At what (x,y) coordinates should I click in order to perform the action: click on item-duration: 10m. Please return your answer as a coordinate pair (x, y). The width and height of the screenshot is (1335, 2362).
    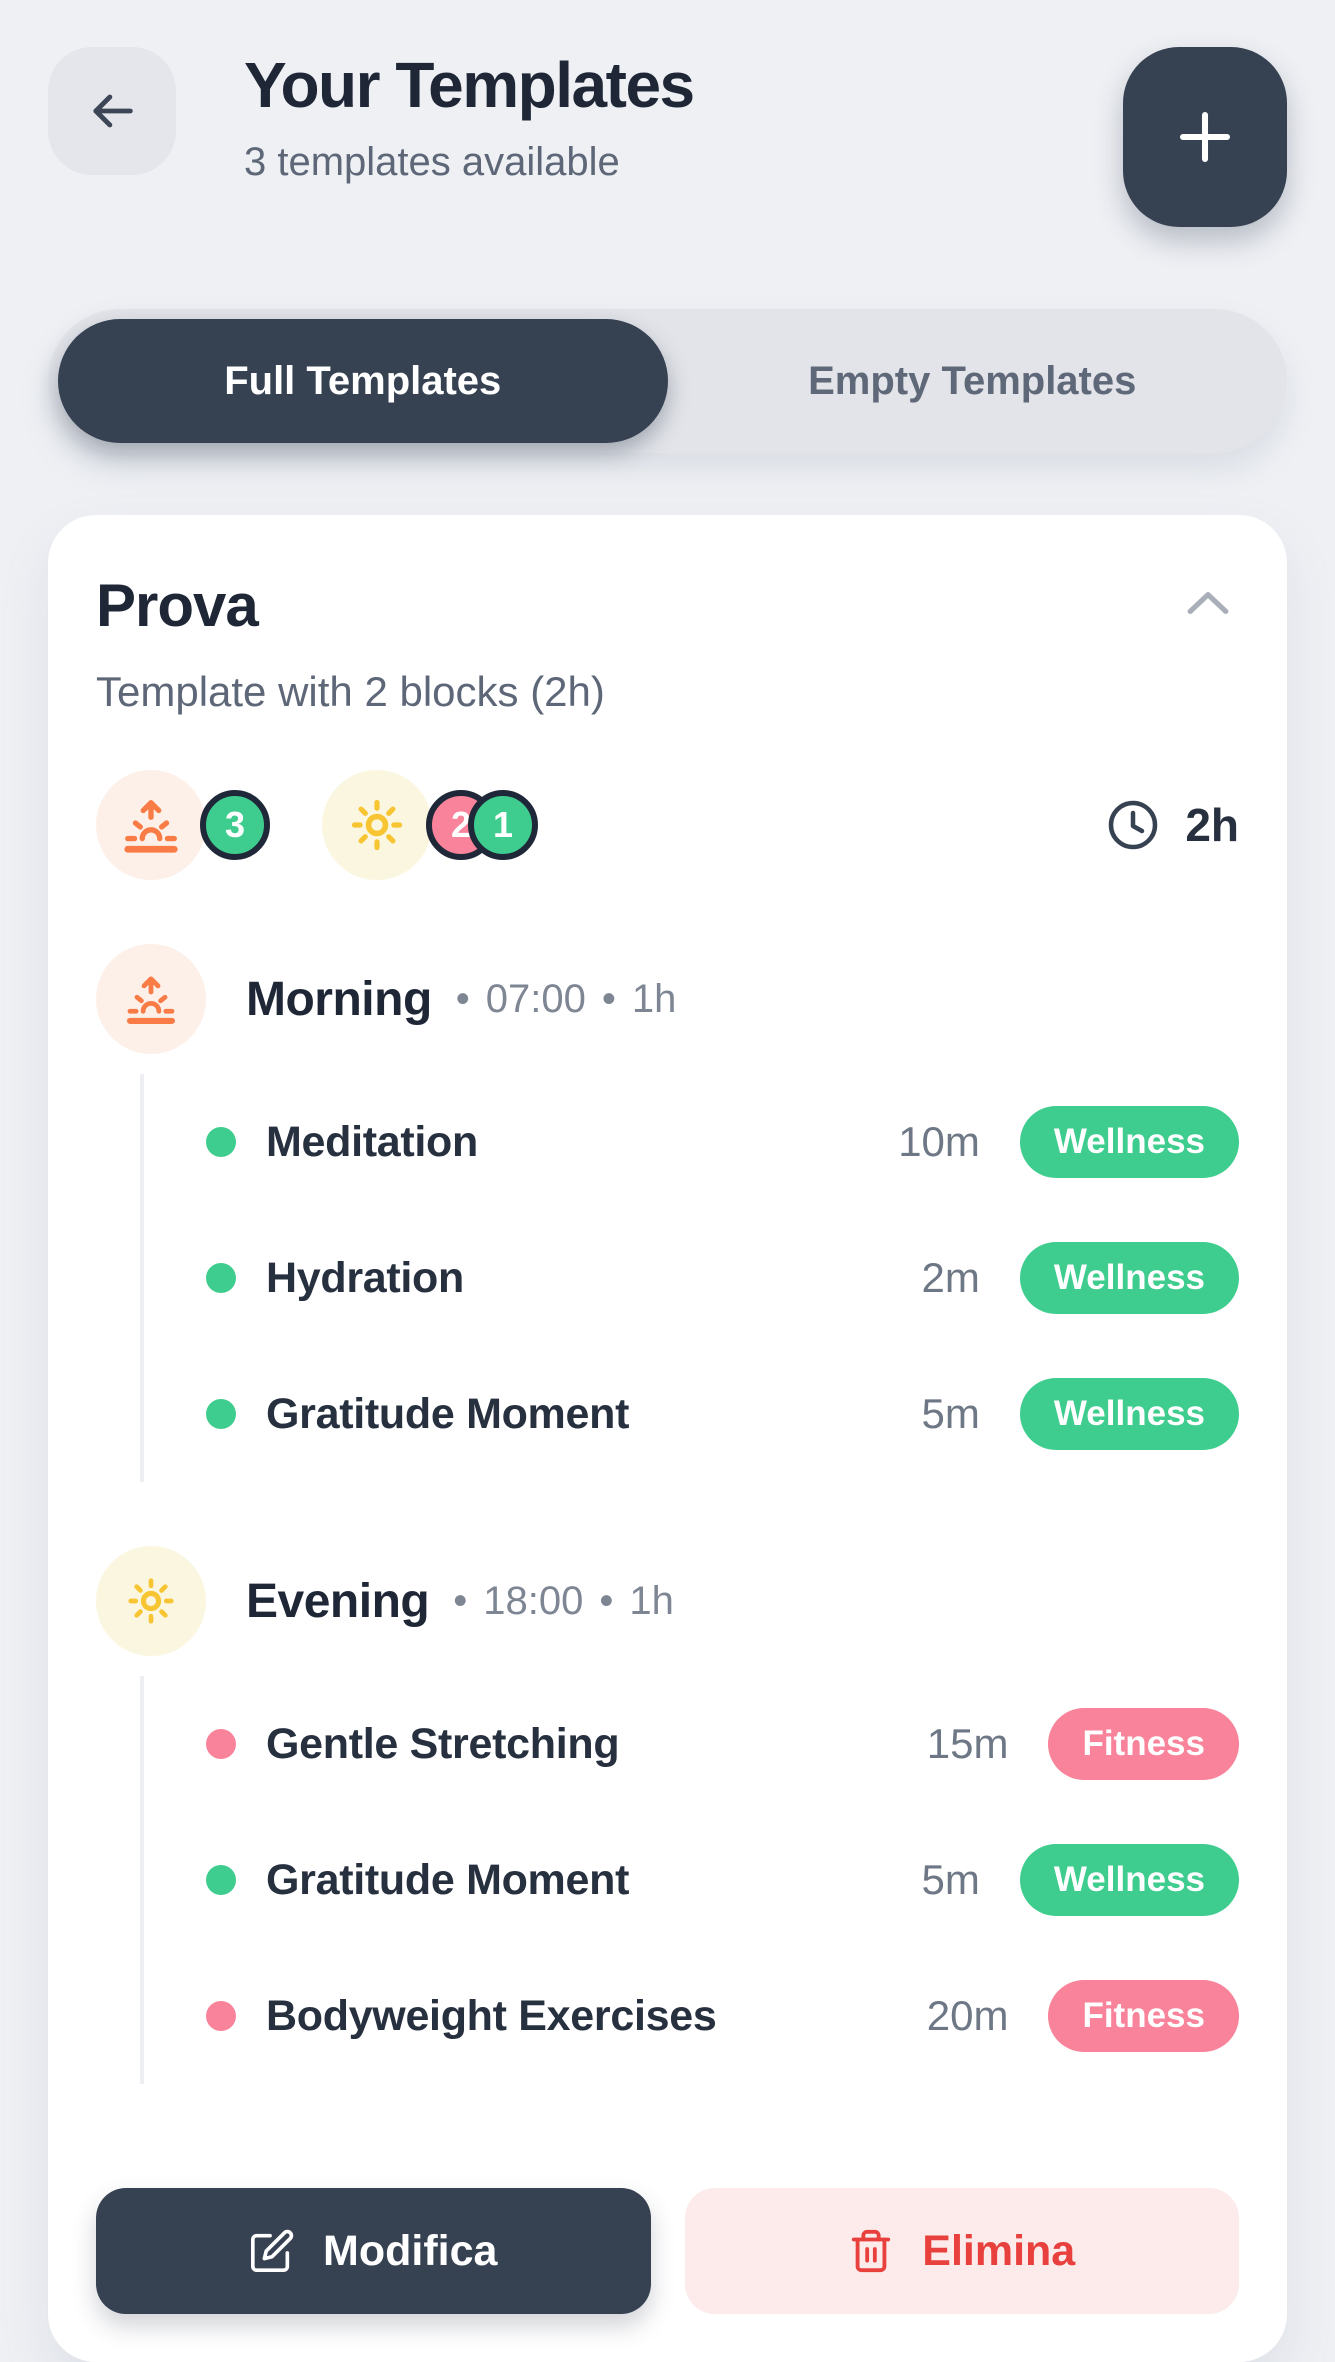
    Looking at the image, I should click on (939, 1141).